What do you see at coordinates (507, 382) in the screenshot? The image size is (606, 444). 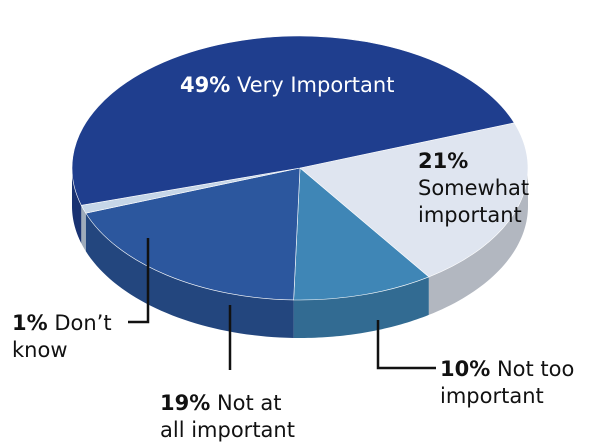 I see `slice-label: 10% Not too important` at bounding box center [507, 382].